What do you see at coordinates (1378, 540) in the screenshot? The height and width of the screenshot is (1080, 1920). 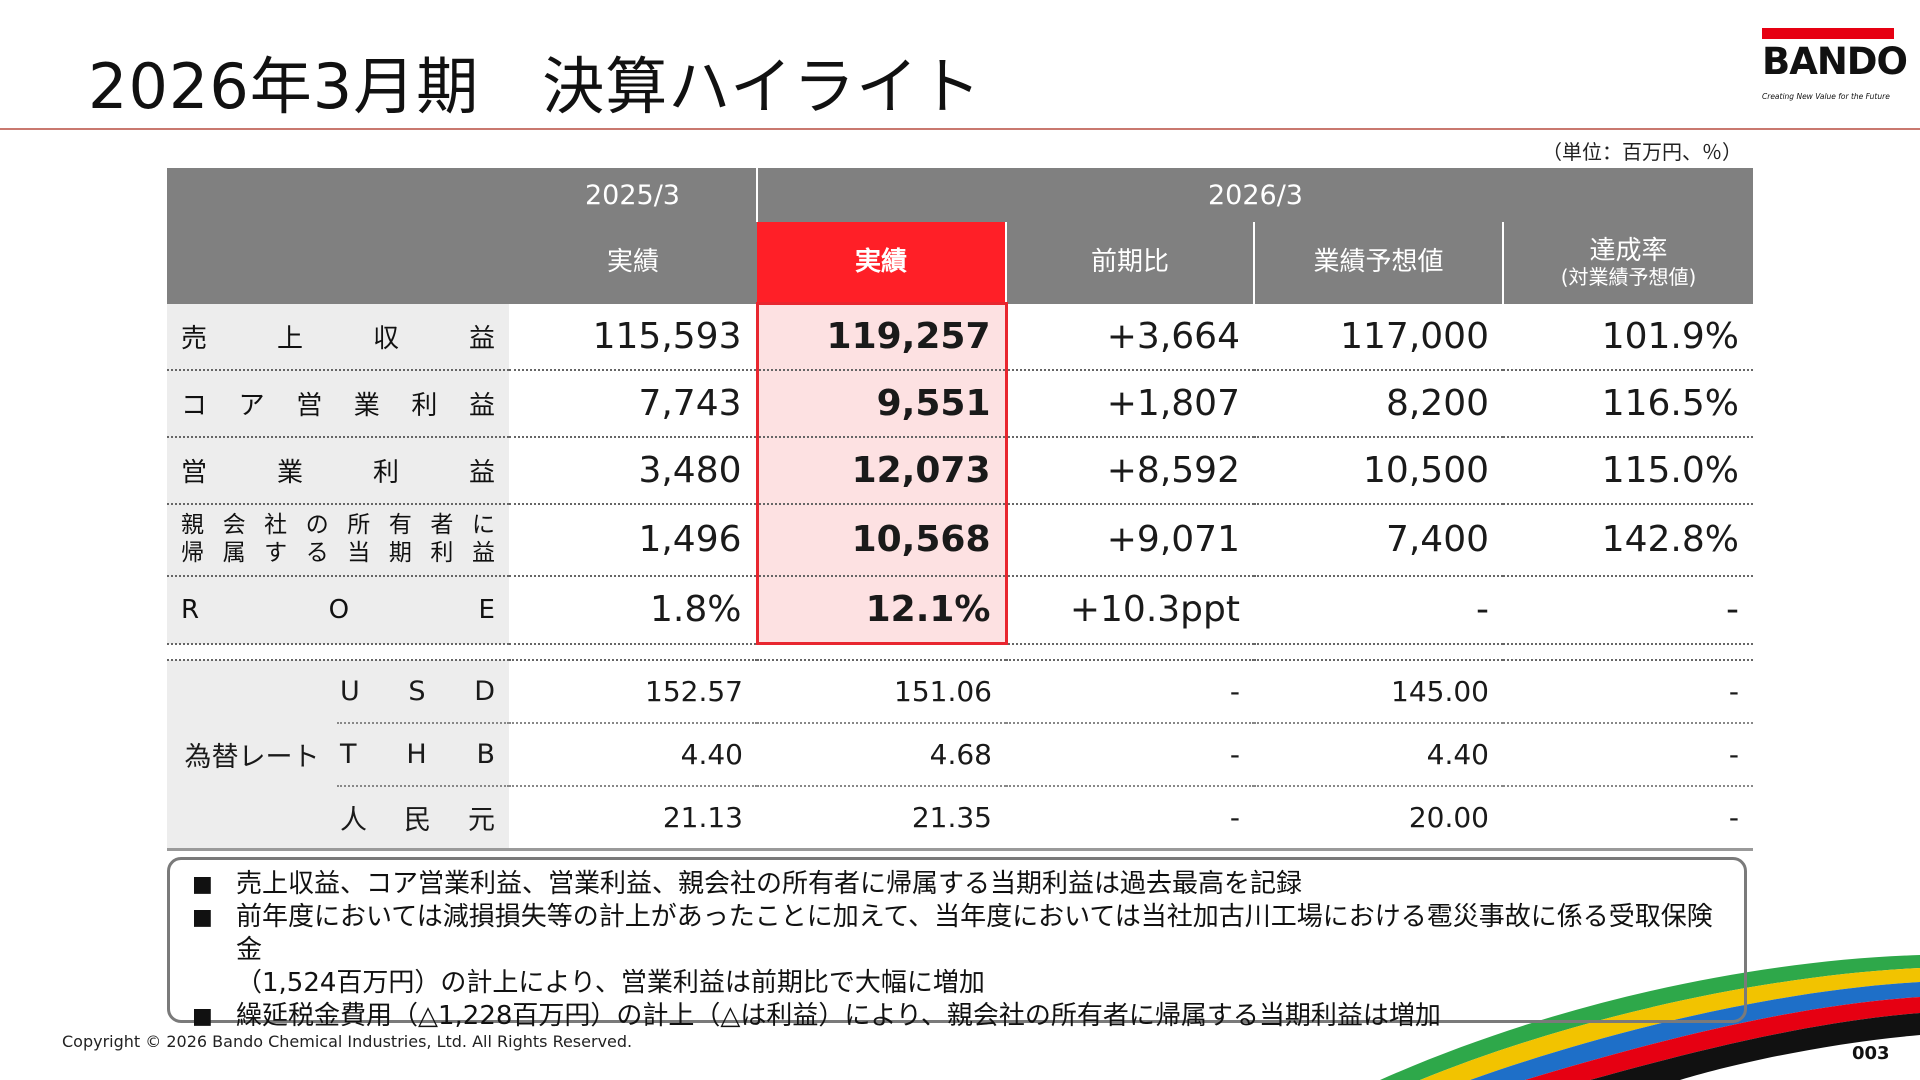 I see `cell-forecast: 7,400` at bounding box center [1378, 540].